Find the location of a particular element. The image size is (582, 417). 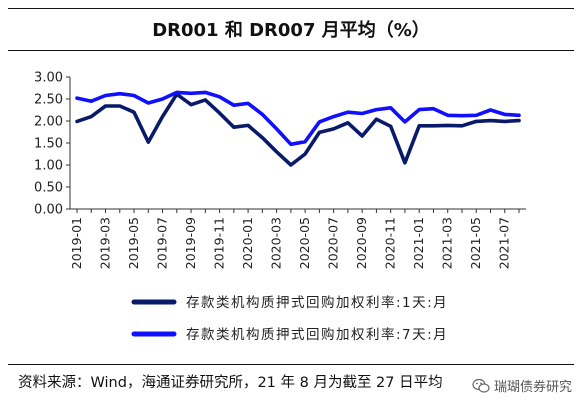

x-tick-label: 2021-01 is located at coordinates (418, 243).